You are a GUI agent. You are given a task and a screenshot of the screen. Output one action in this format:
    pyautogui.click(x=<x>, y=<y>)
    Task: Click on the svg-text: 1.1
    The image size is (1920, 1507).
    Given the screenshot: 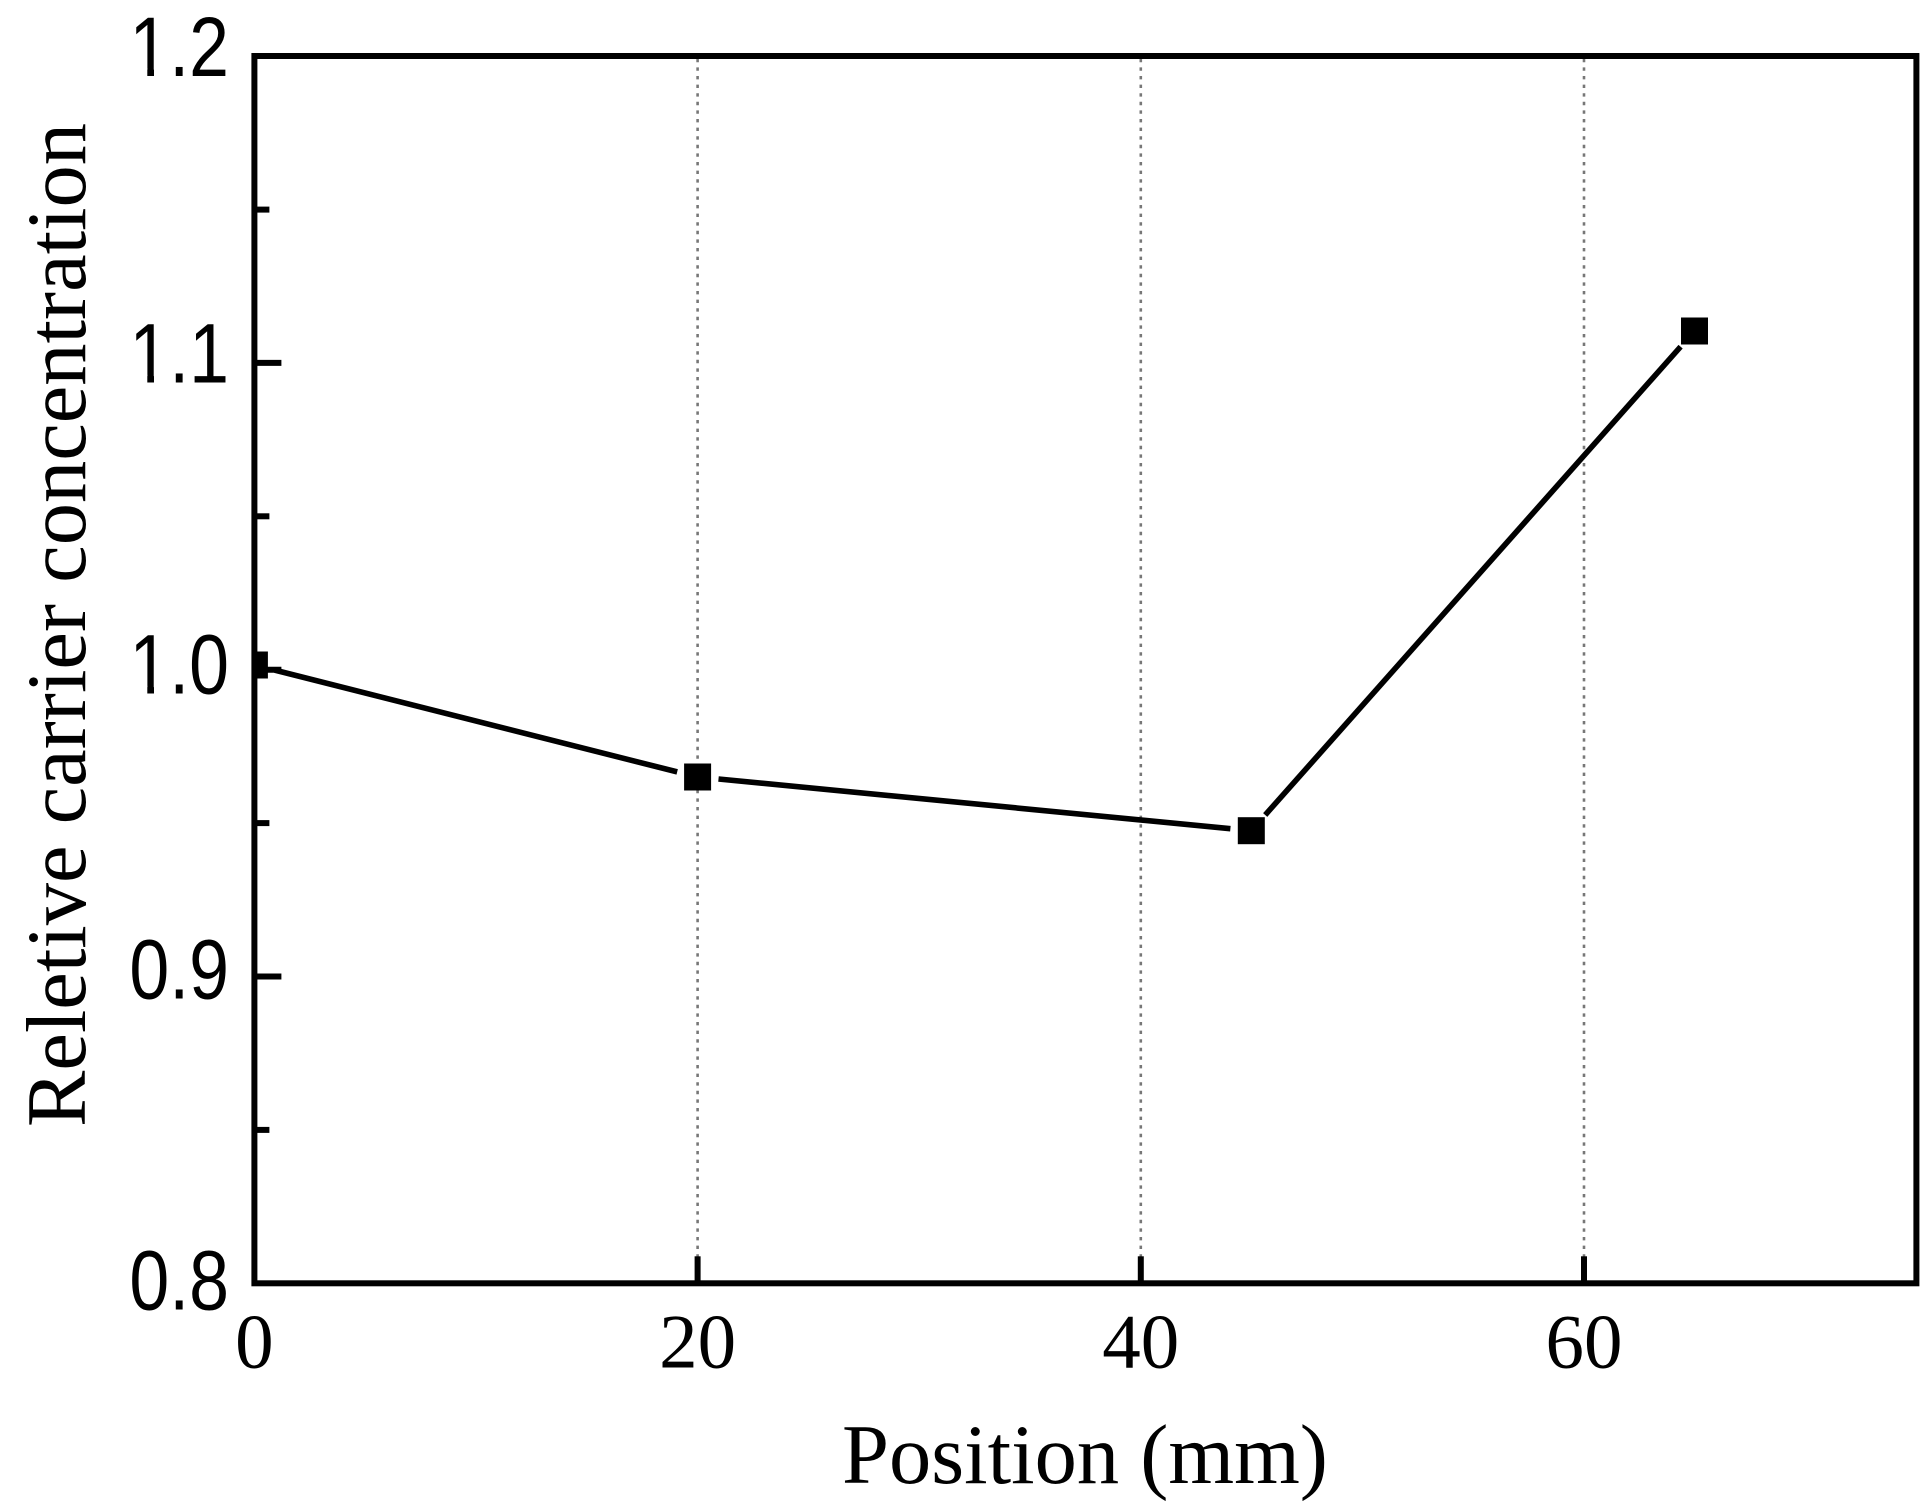 What is the action you would take?
    pyautogui.click(x=179, y=353)
    